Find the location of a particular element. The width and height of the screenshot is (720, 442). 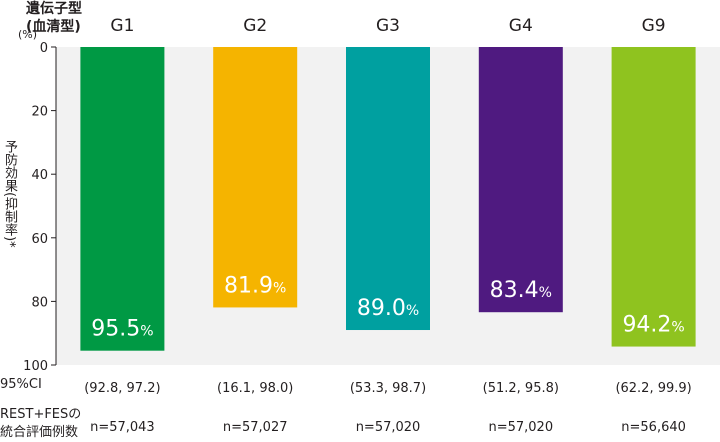

n-row-label-line1: REST+FESの is located at coordinates (41, 414).